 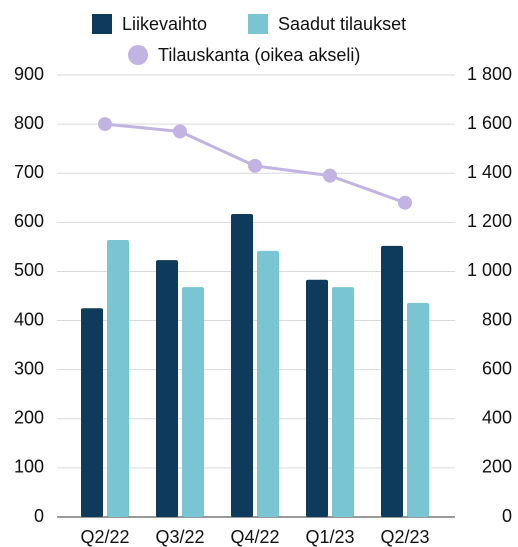 I want to click on y-tick-label: 300, so click(x=29, y=368).